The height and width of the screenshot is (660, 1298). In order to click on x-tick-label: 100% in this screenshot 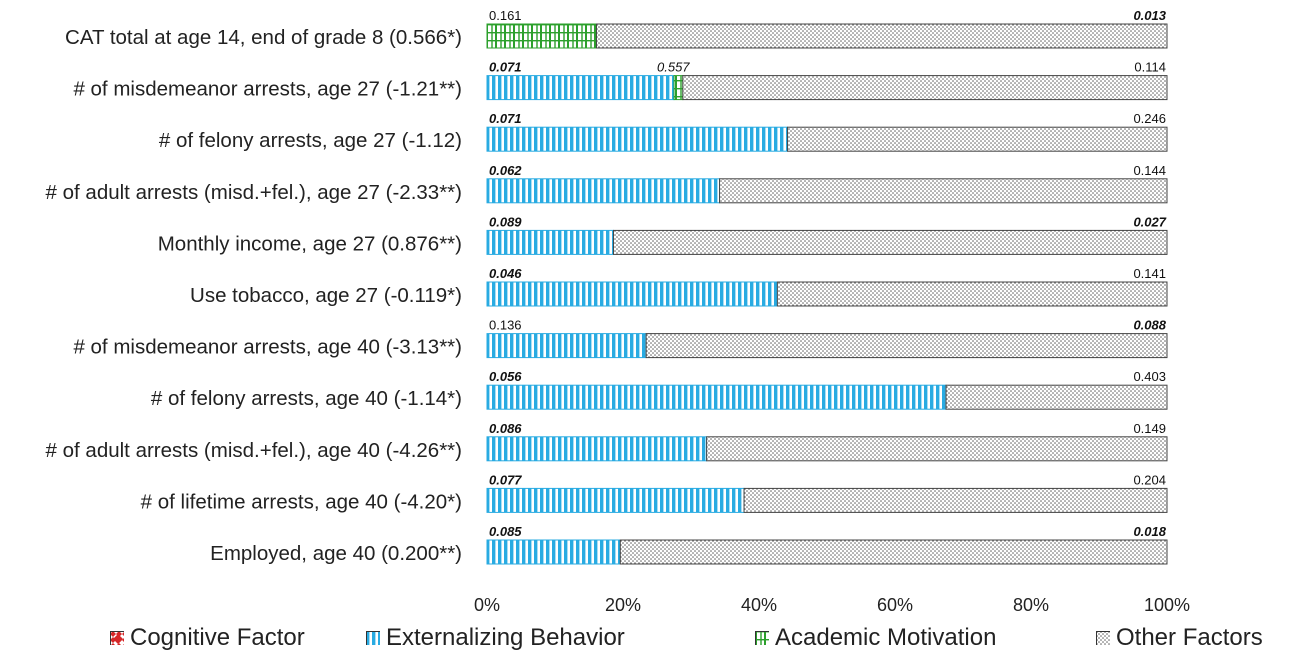, I will do `click(1167, 605)`.